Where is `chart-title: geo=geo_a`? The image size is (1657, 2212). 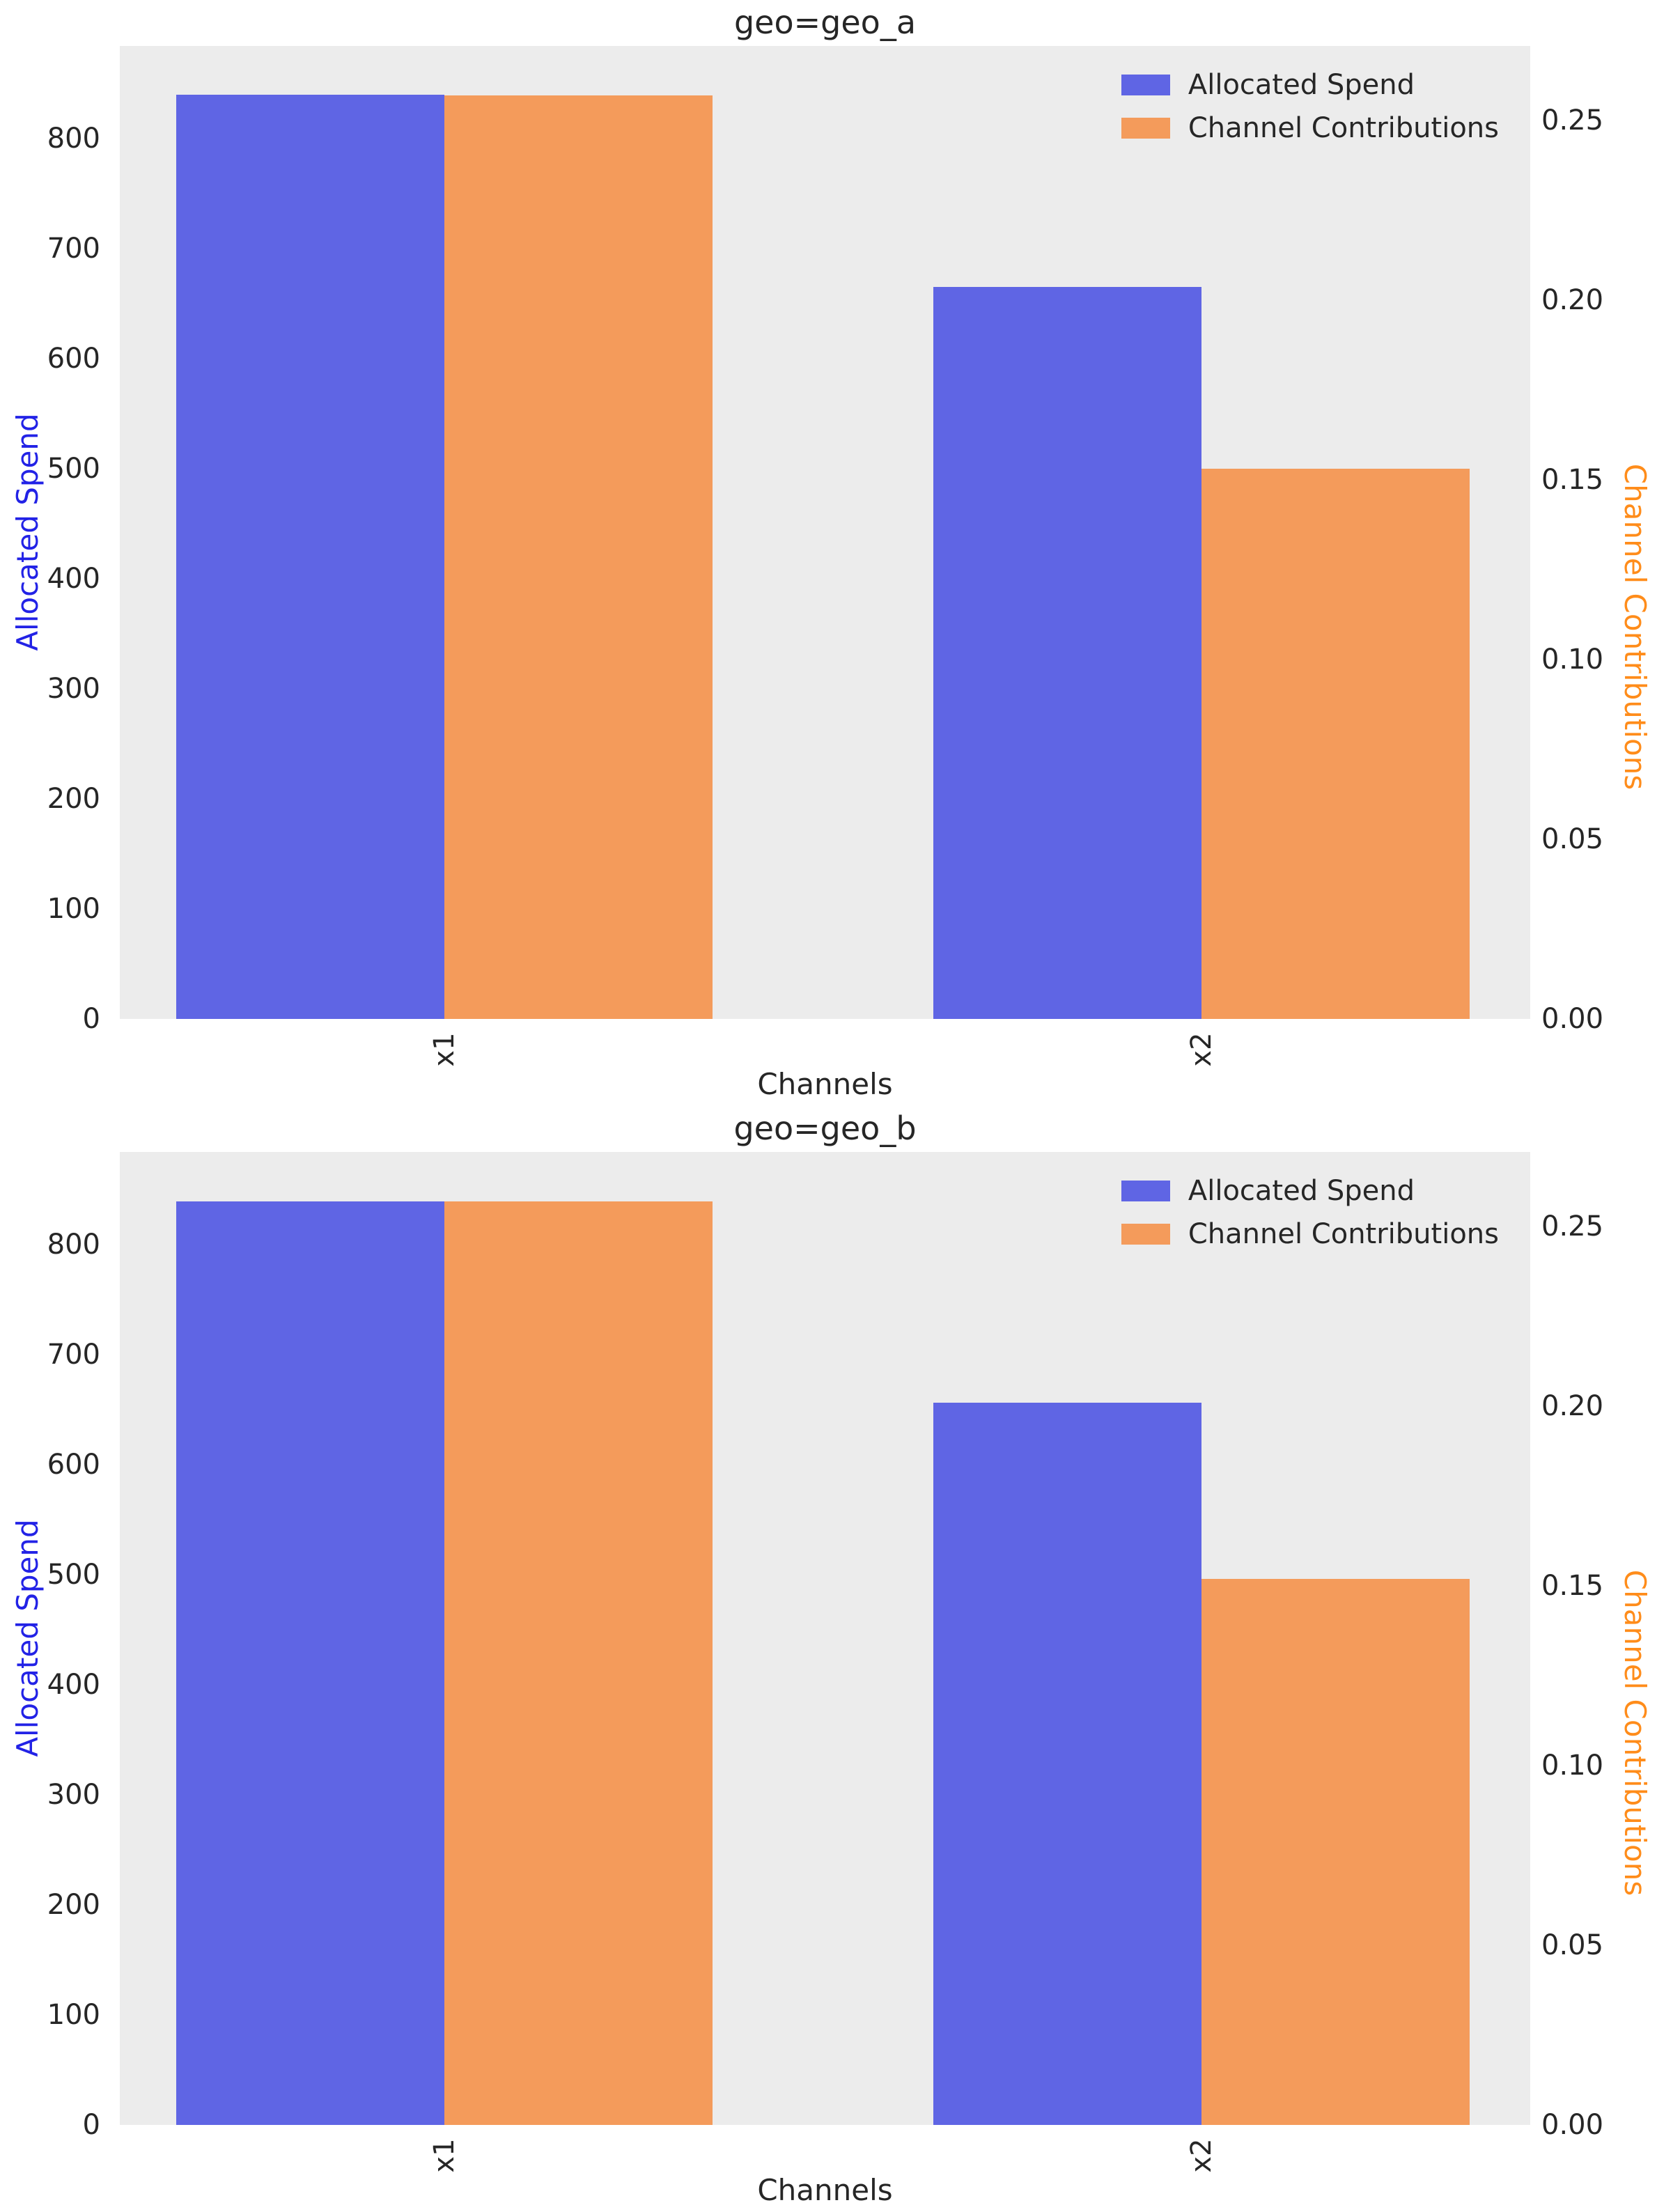 chart-title: geo=geo_a is located at coordinates (825, 22).